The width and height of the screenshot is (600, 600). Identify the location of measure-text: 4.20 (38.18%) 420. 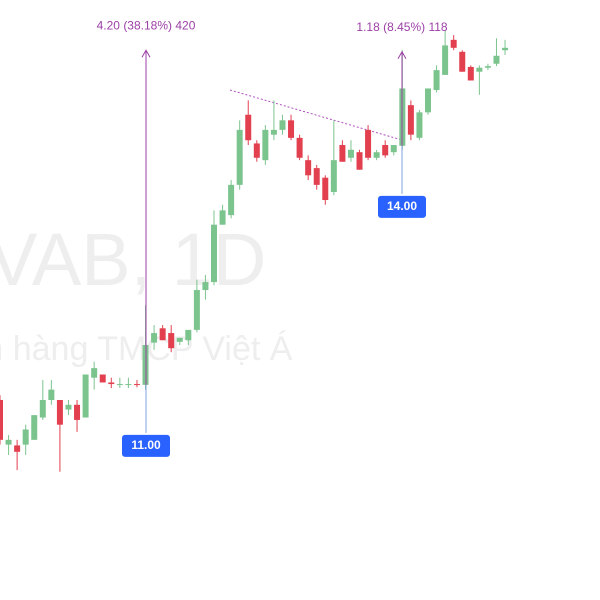
(146, 25).